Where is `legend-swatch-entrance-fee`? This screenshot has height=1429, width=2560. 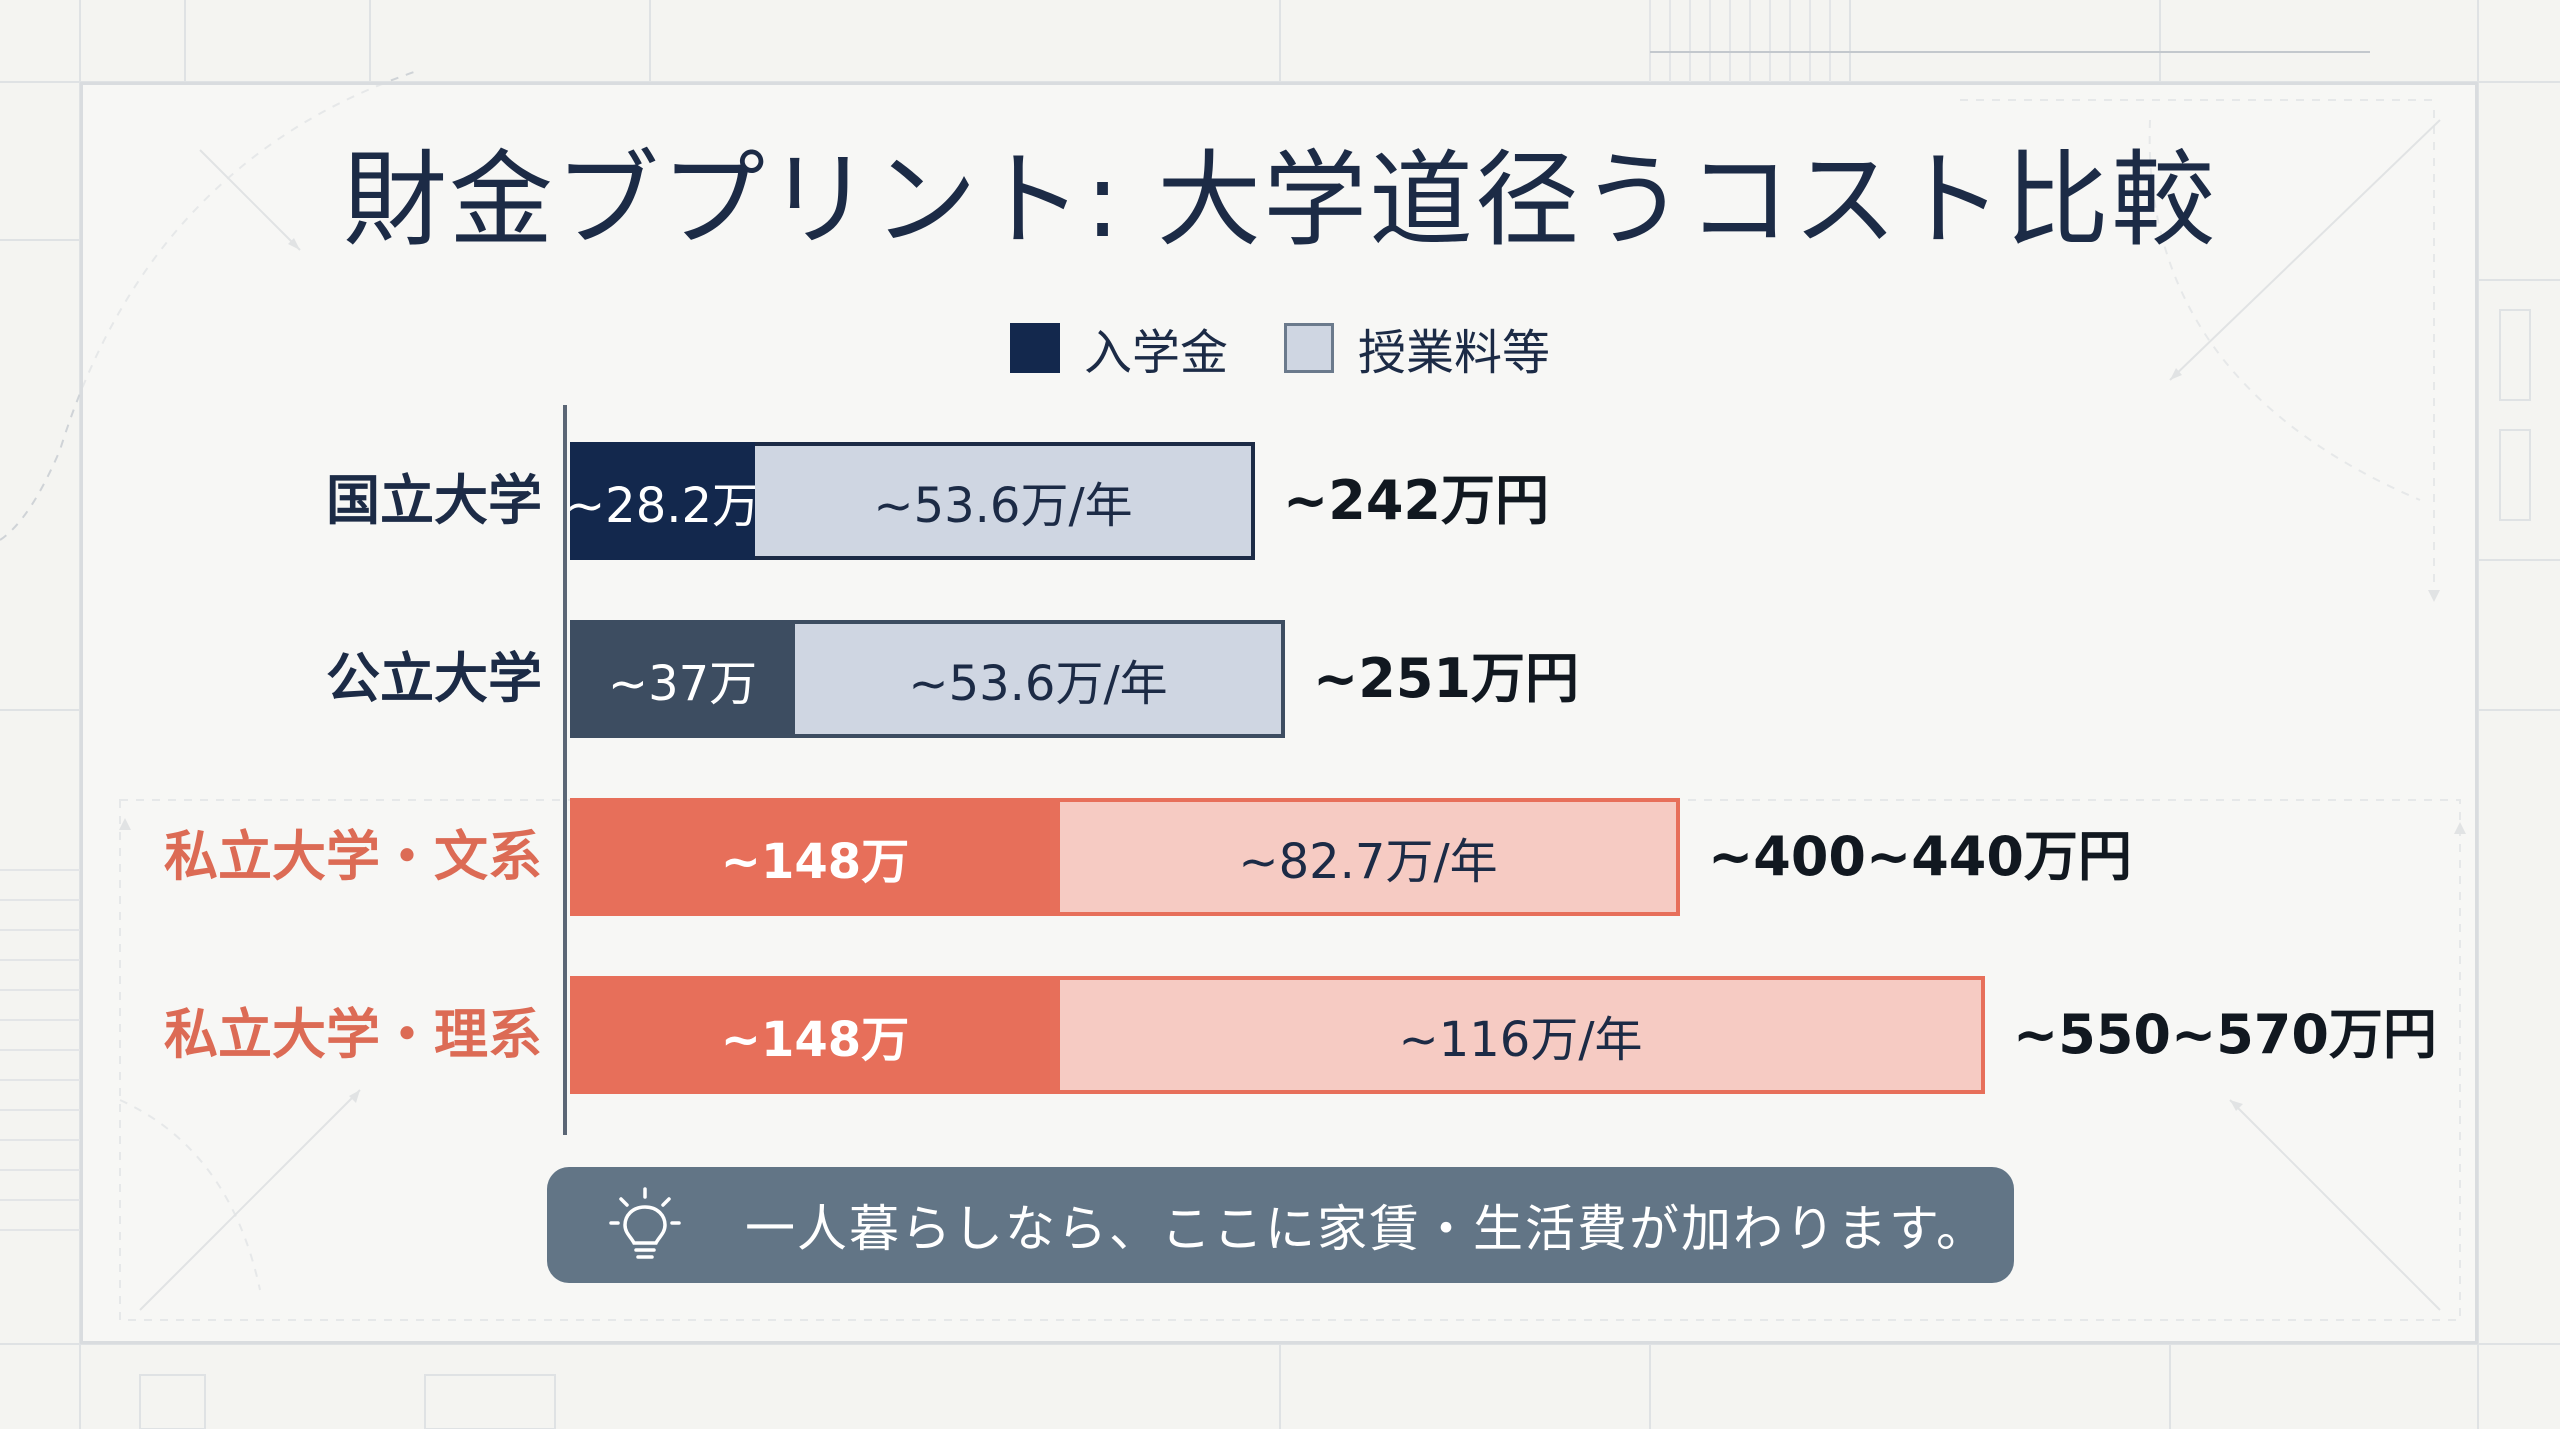
legend-swatch-entrance-fee is located at coordinates (1034, 348).